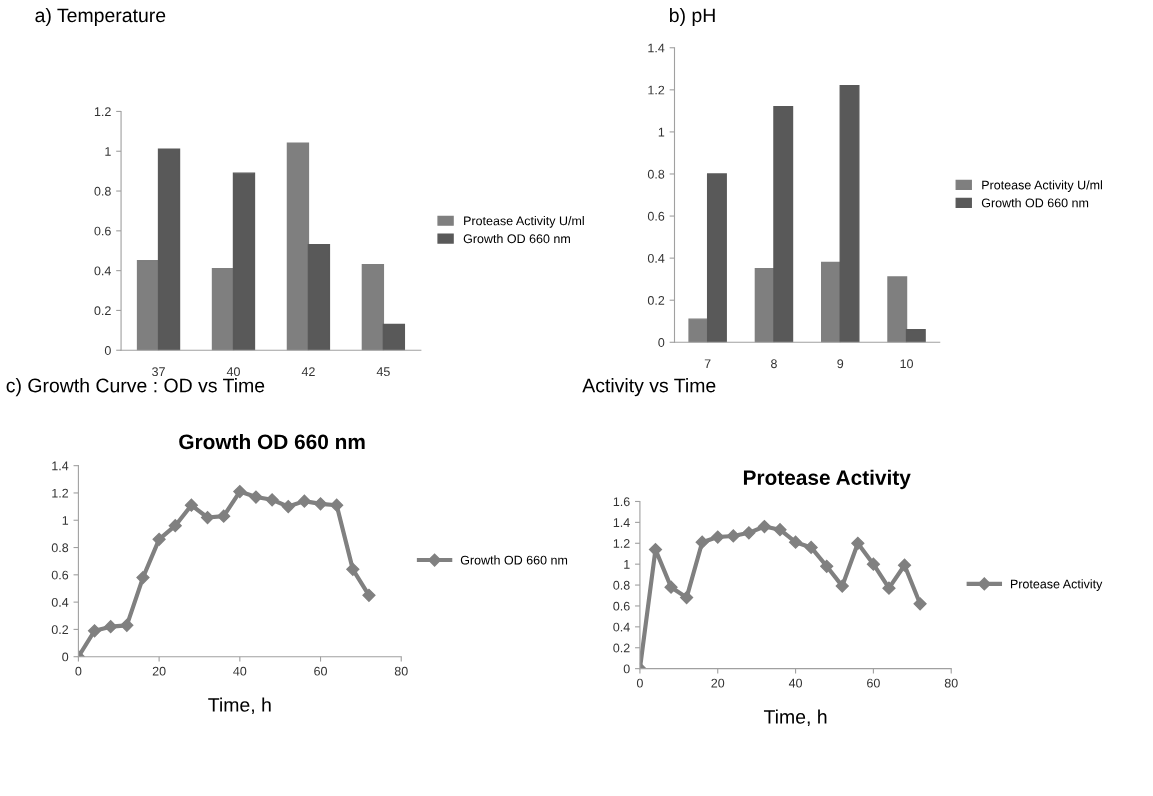 This screenshot has width=1153, height=796. What do you see at coordinates (649, 387) in the screenshot?
I see `chart-title: Activity vs Time` at bounding box center [649, 387].